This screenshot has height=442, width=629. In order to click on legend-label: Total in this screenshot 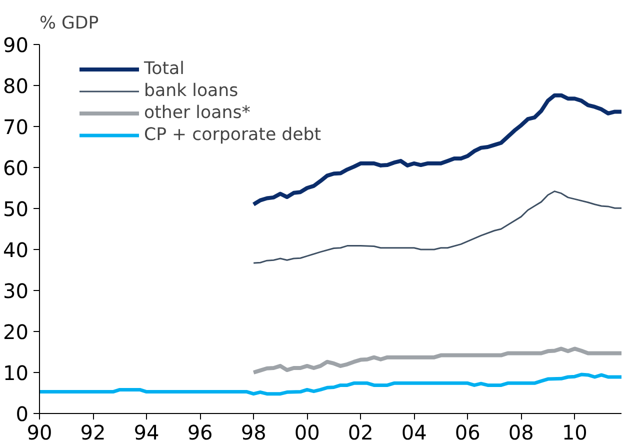, I will do `click(164, 69)`.